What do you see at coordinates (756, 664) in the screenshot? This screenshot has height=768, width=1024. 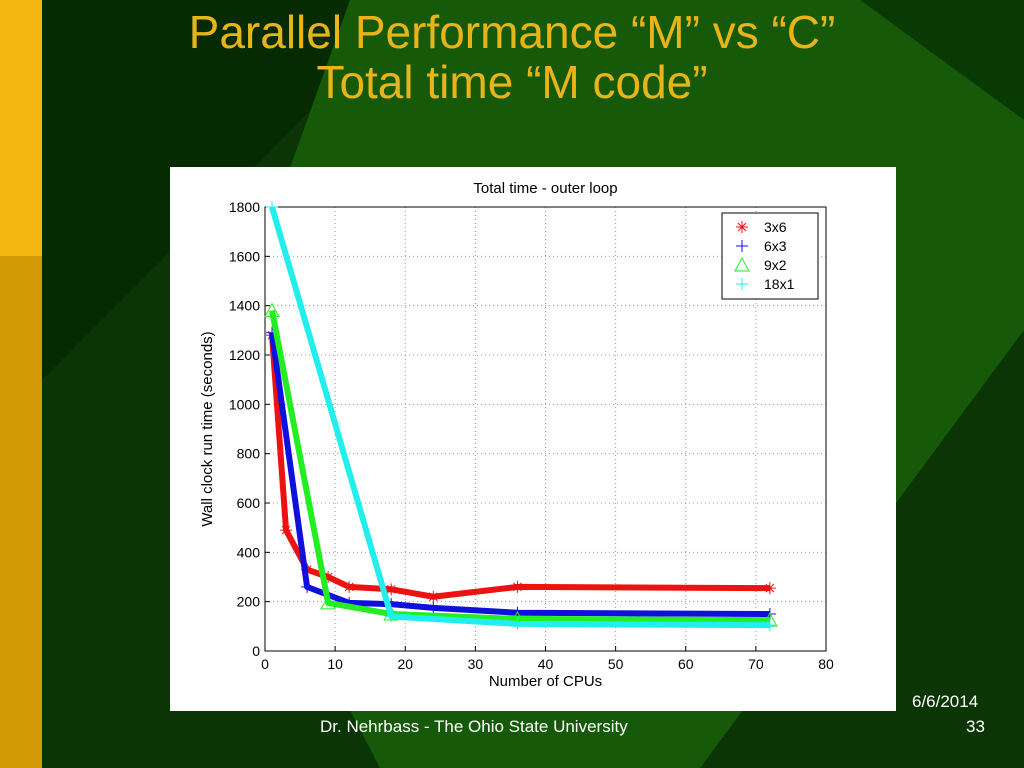 I see `x-tick-label: 70` at bounding box center [756, 664].